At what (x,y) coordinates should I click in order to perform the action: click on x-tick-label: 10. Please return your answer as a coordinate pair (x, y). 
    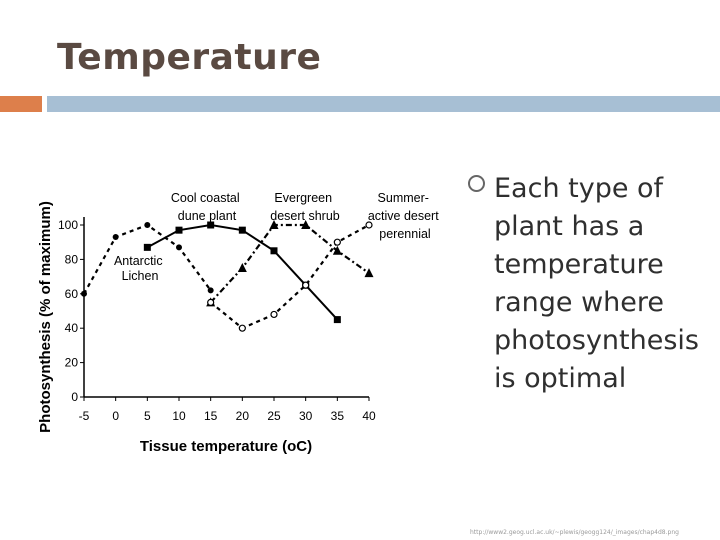
    Looking at the image, I should click on (179, 416).